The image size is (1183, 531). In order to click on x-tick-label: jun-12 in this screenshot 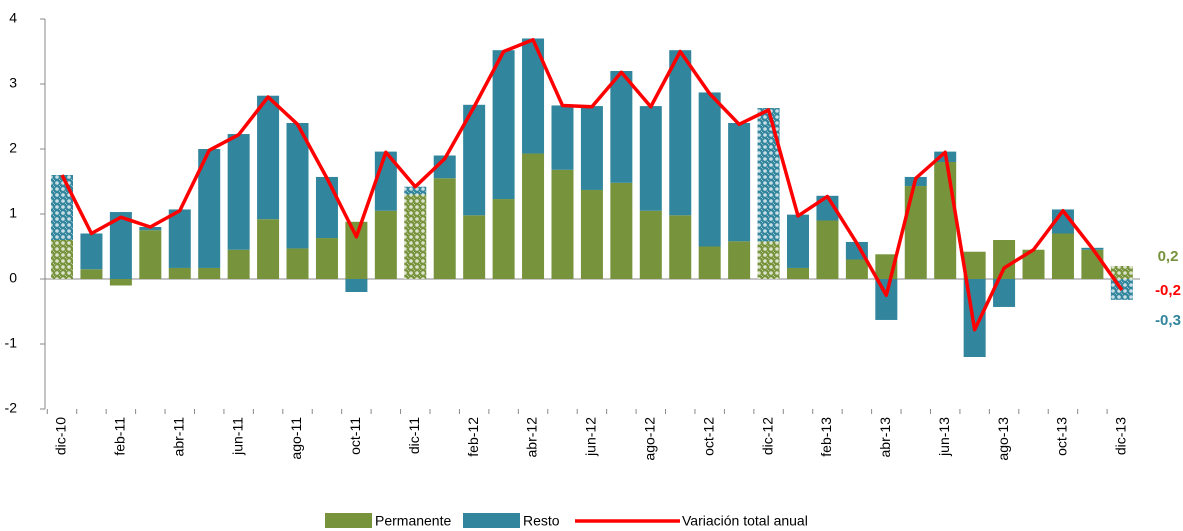, I will do `click(591, 437)`.